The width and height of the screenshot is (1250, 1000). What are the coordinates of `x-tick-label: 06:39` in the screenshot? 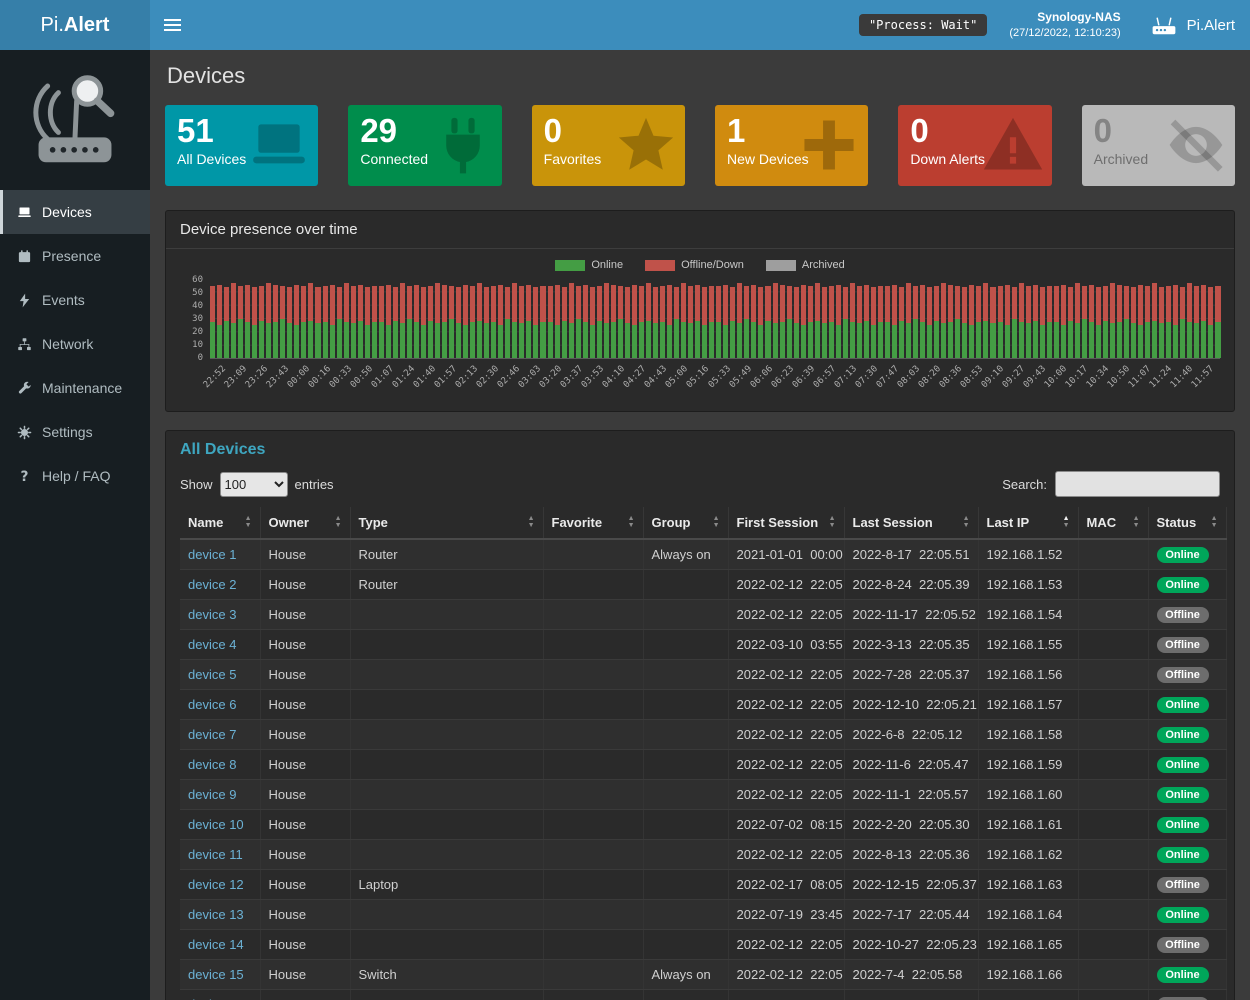 It's located at (803, 377).